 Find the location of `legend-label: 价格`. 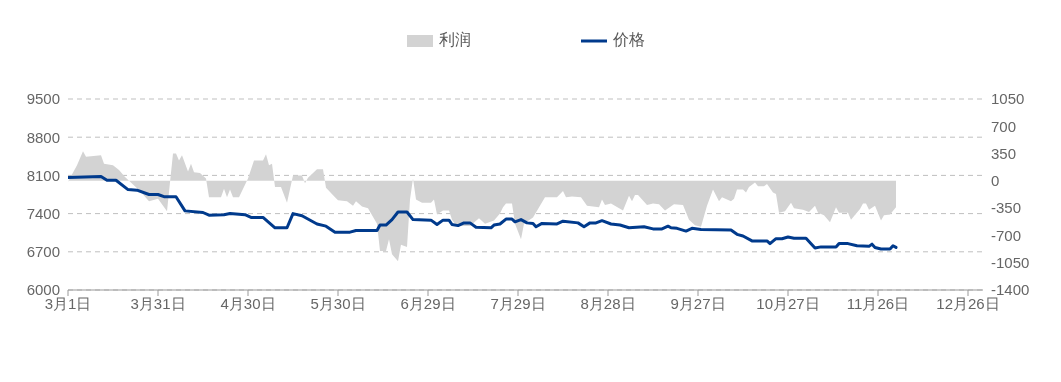

legend-label: 价格 is located at coordinates (628, 40).